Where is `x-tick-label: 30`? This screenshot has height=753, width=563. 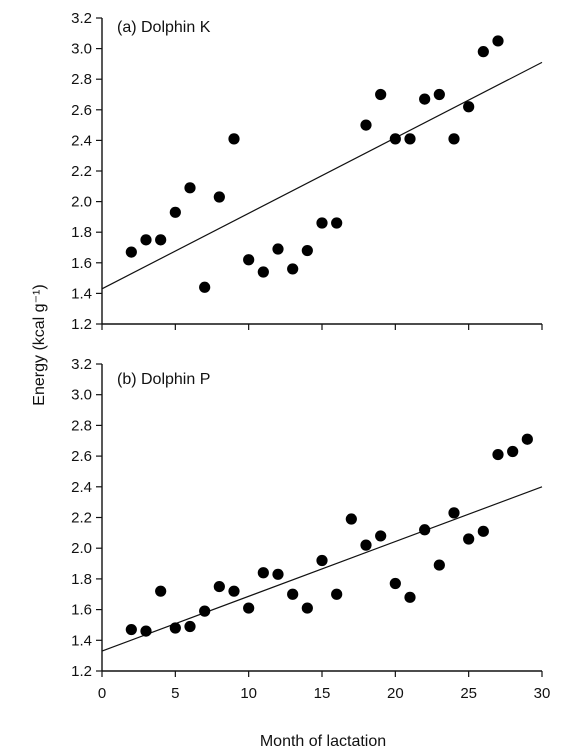
x-tick-label: 30 is located at coordinates (542, 693).